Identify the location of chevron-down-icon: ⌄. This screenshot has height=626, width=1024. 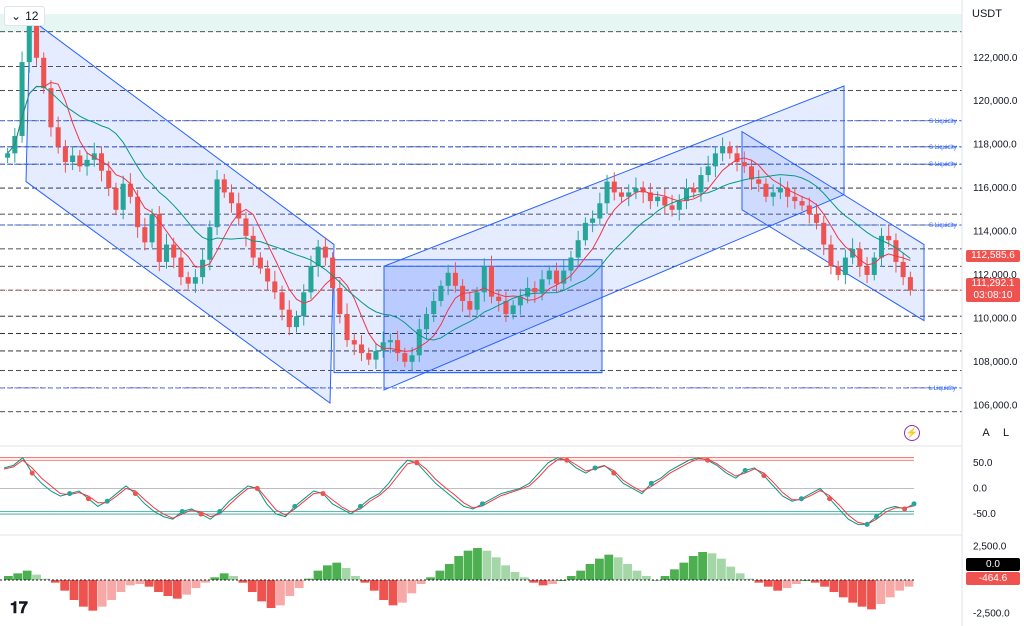
(16, 16).